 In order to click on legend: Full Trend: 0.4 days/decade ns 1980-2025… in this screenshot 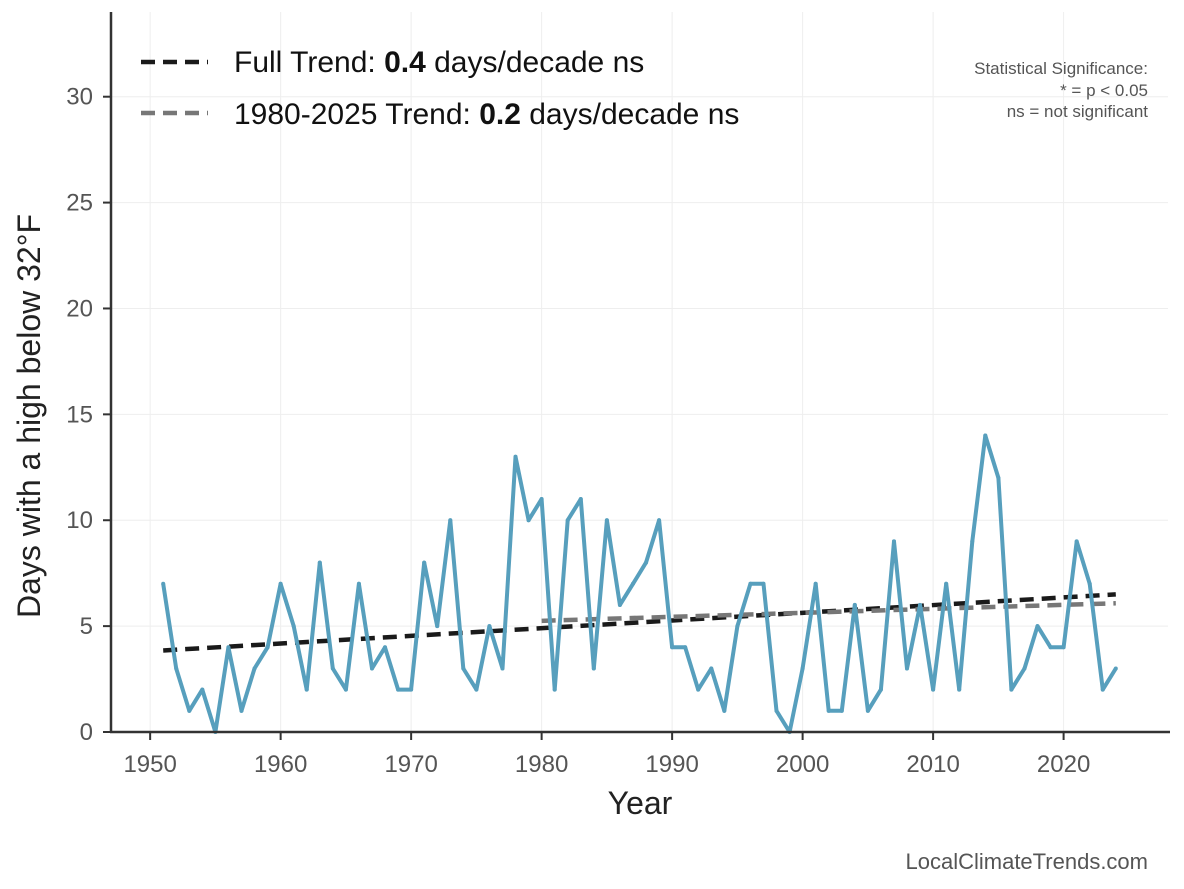, I will do `click(440, 88)`.